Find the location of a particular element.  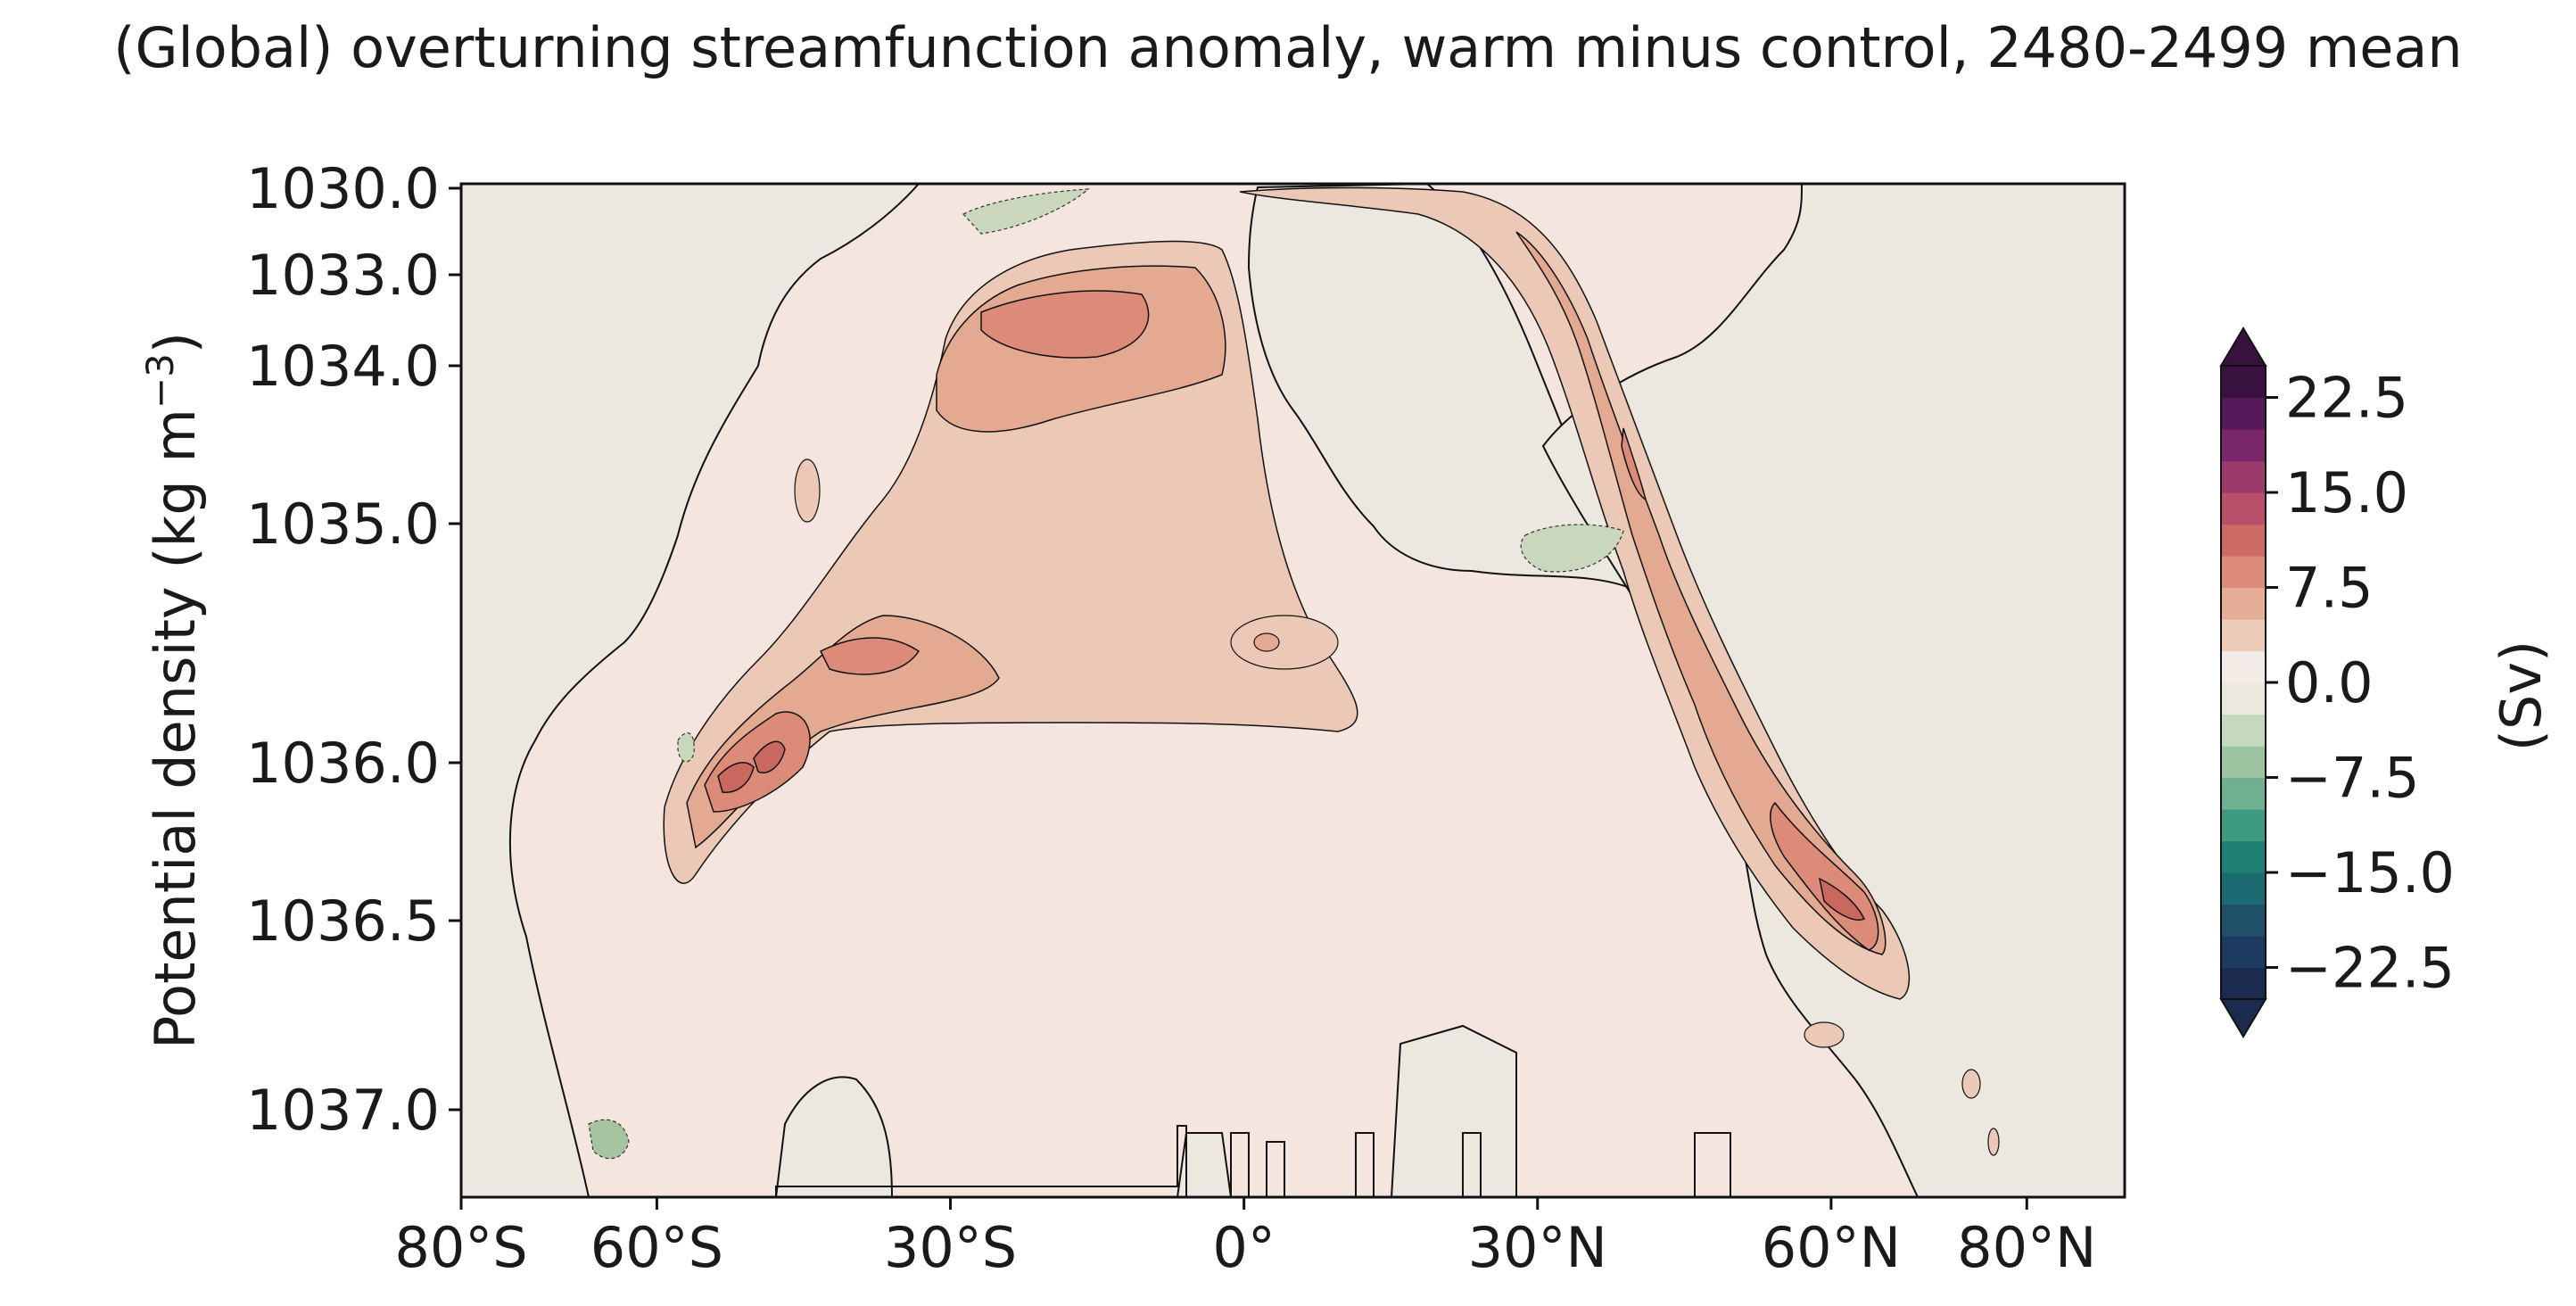

colorbar-extend-max is located at coordinates (2243, 347).